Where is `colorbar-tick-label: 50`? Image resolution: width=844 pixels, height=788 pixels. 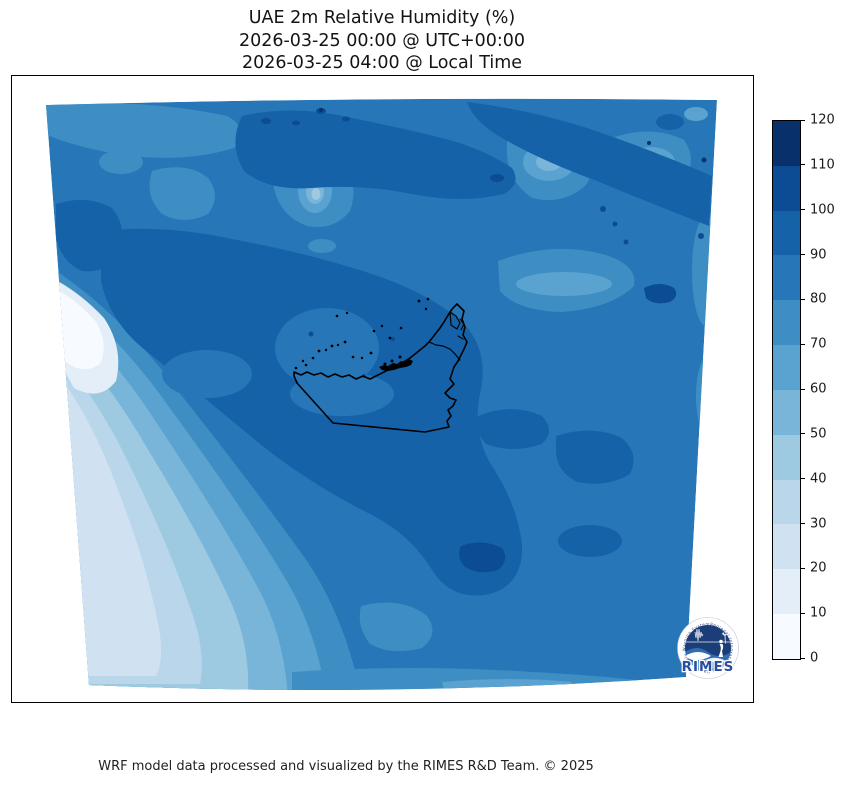 colorbar-tick-label: 50 is located at coordinates (818, 434).